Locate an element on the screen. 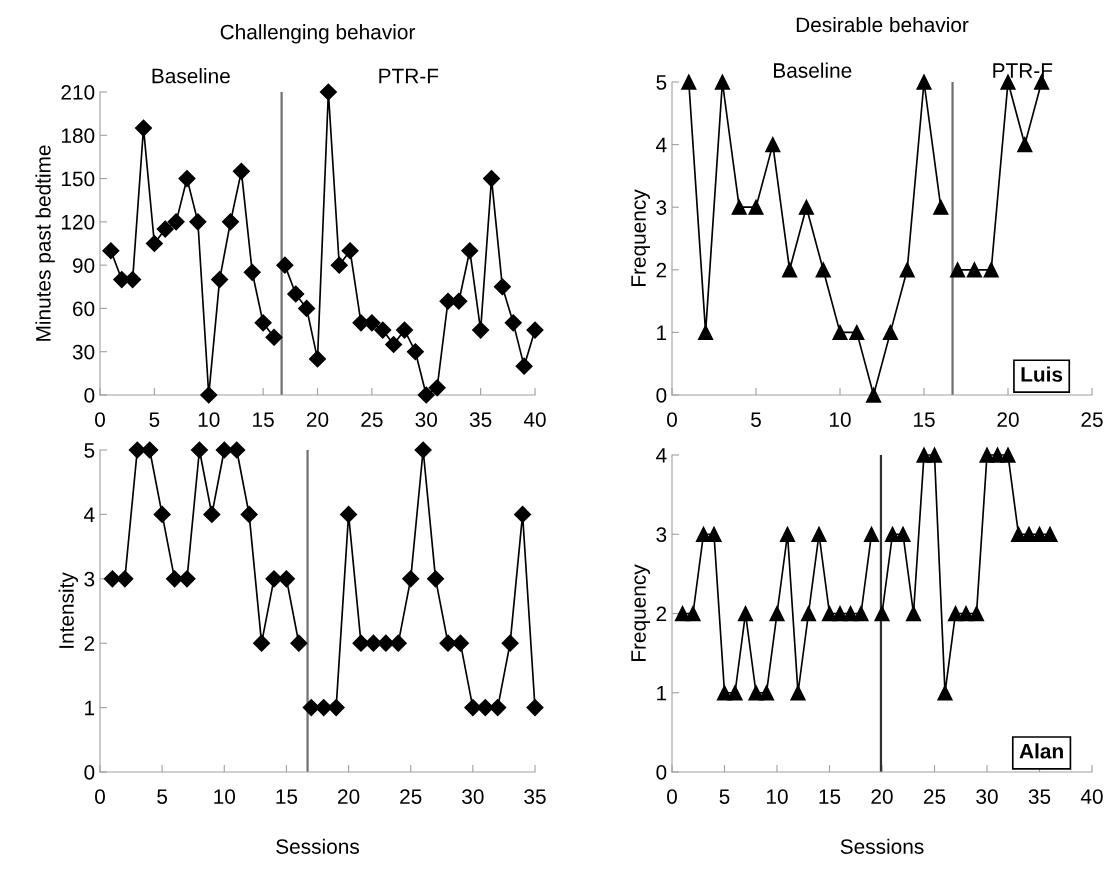 Image resolution: width=1116 pixels, height=882 pixels. y-tick-label: 5 is located at coordinates (661, 82).